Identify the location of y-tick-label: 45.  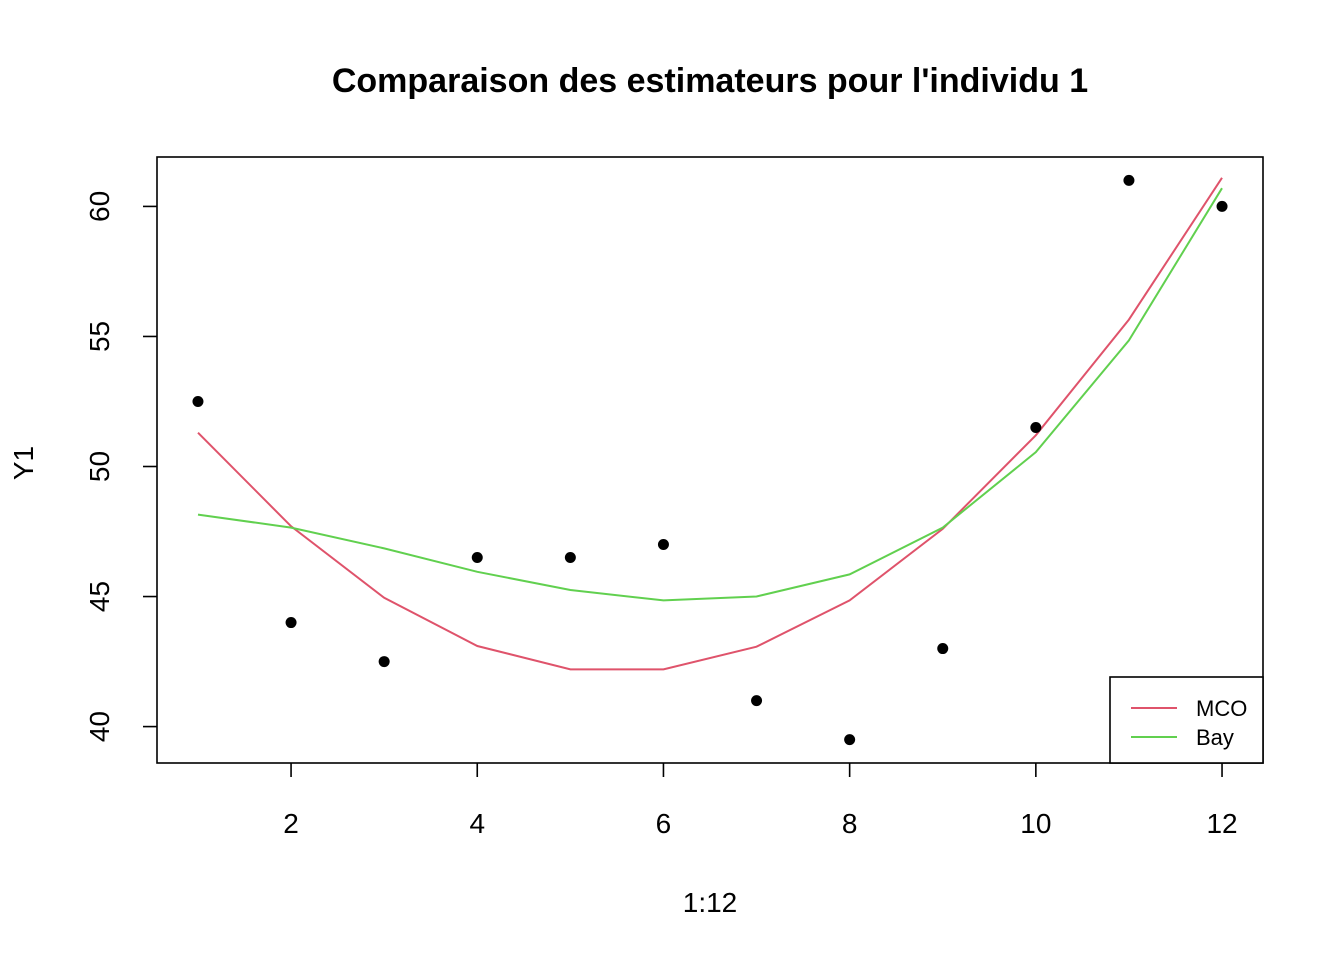
(99, 596).